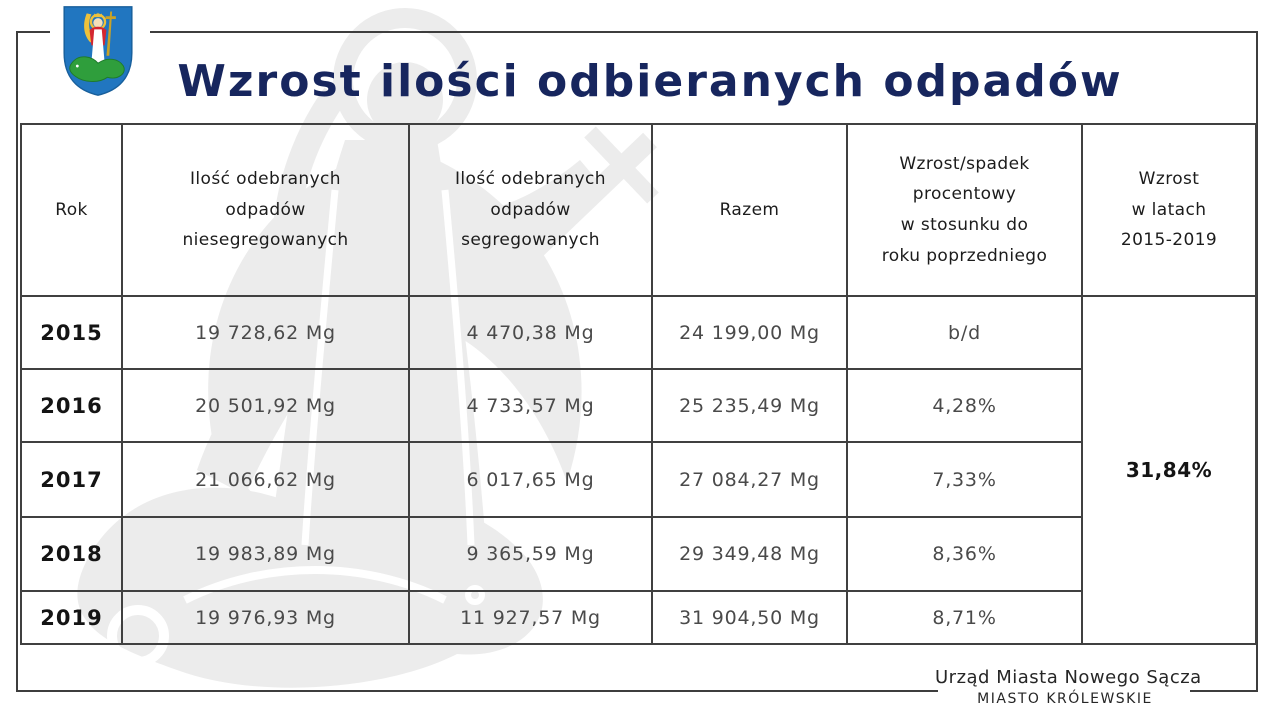  Describe the element at coordinates (1064, 690) in the screenshot. I see `frame-gap-bottom` at that location.